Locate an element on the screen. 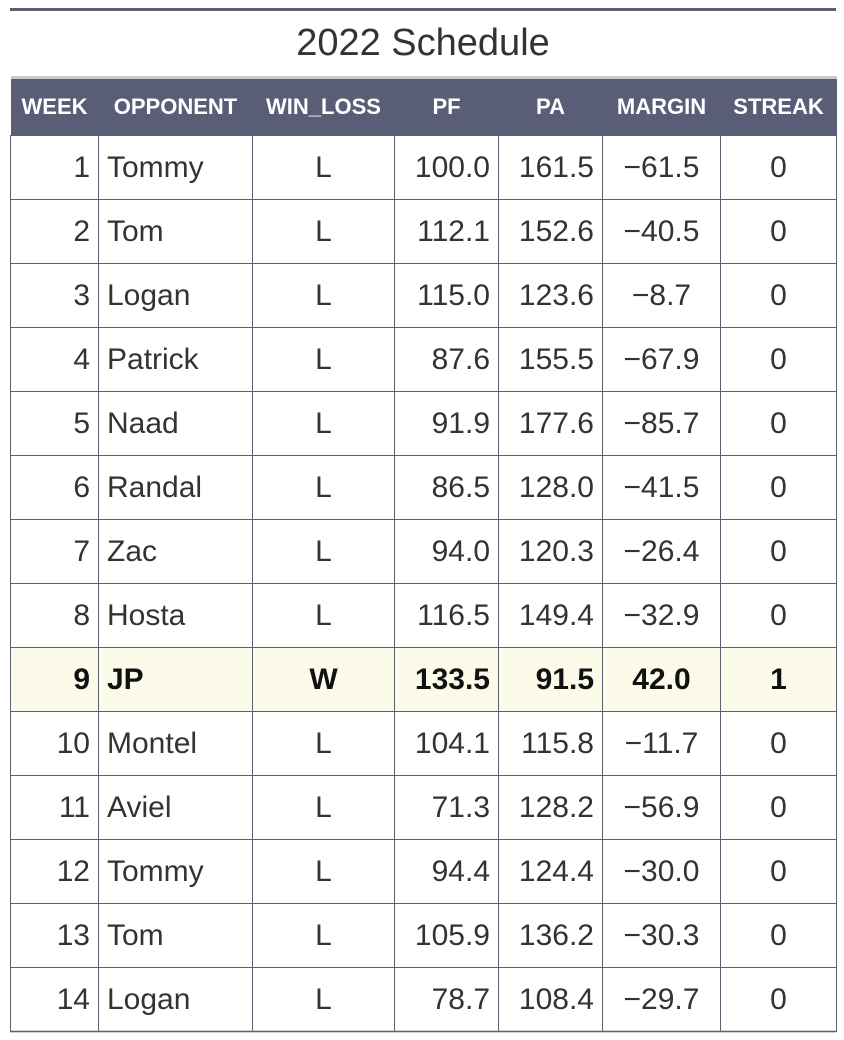 This screenshot has width=844, height=1040. table-row: 11 Aviel L 71.3 128.2 −56.9 0 is located at coordinates (423, 807).